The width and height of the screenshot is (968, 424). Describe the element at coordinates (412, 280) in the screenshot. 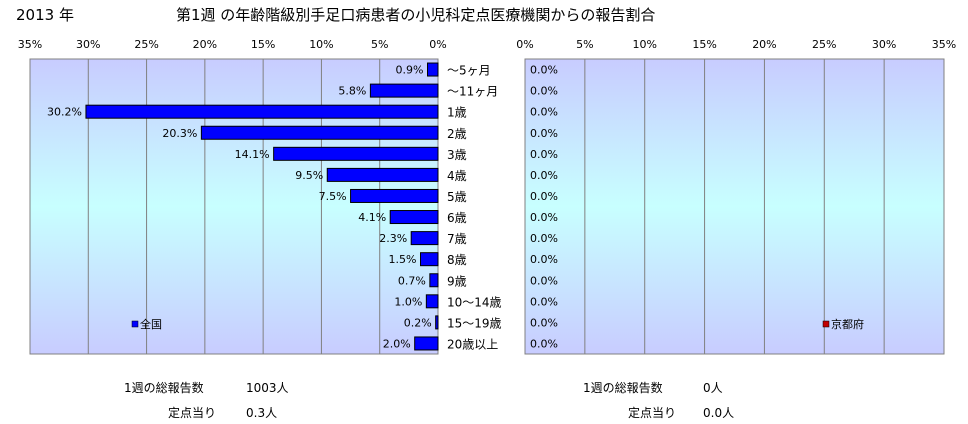

I see `left-data-label: 0.7%` at that location.